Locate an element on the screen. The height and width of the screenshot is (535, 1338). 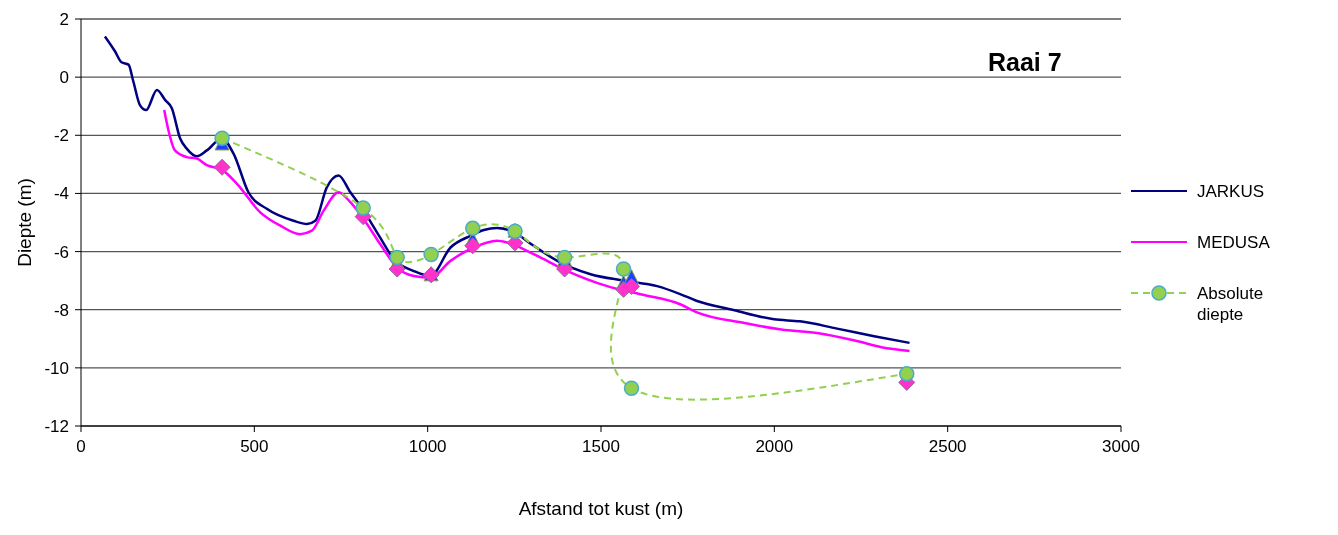
y-tick-label: -2 is located at coordinates (61, 136).